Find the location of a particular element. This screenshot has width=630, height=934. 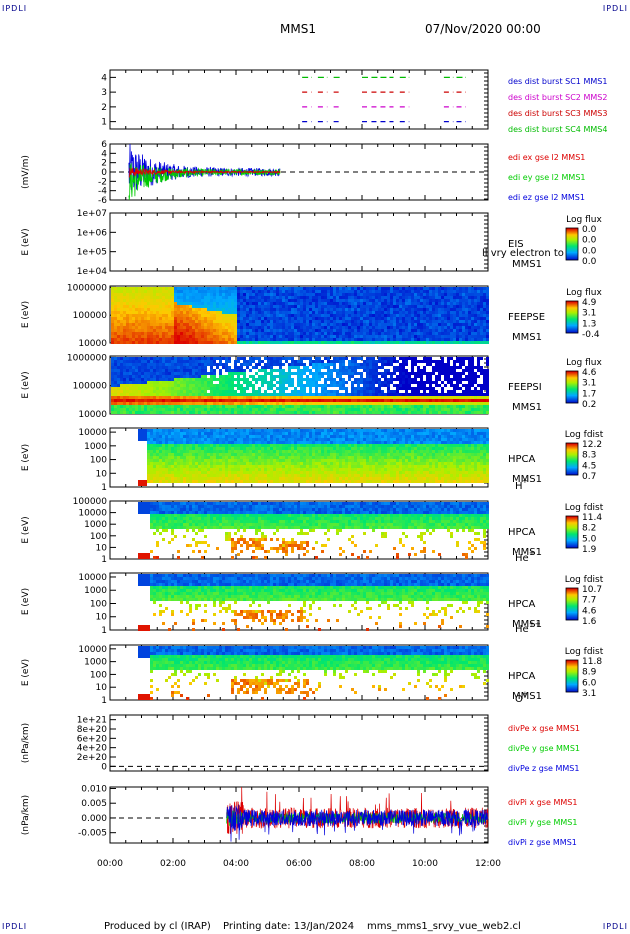

x-tick-label: 06:00 is located at coordinates (299, 864).